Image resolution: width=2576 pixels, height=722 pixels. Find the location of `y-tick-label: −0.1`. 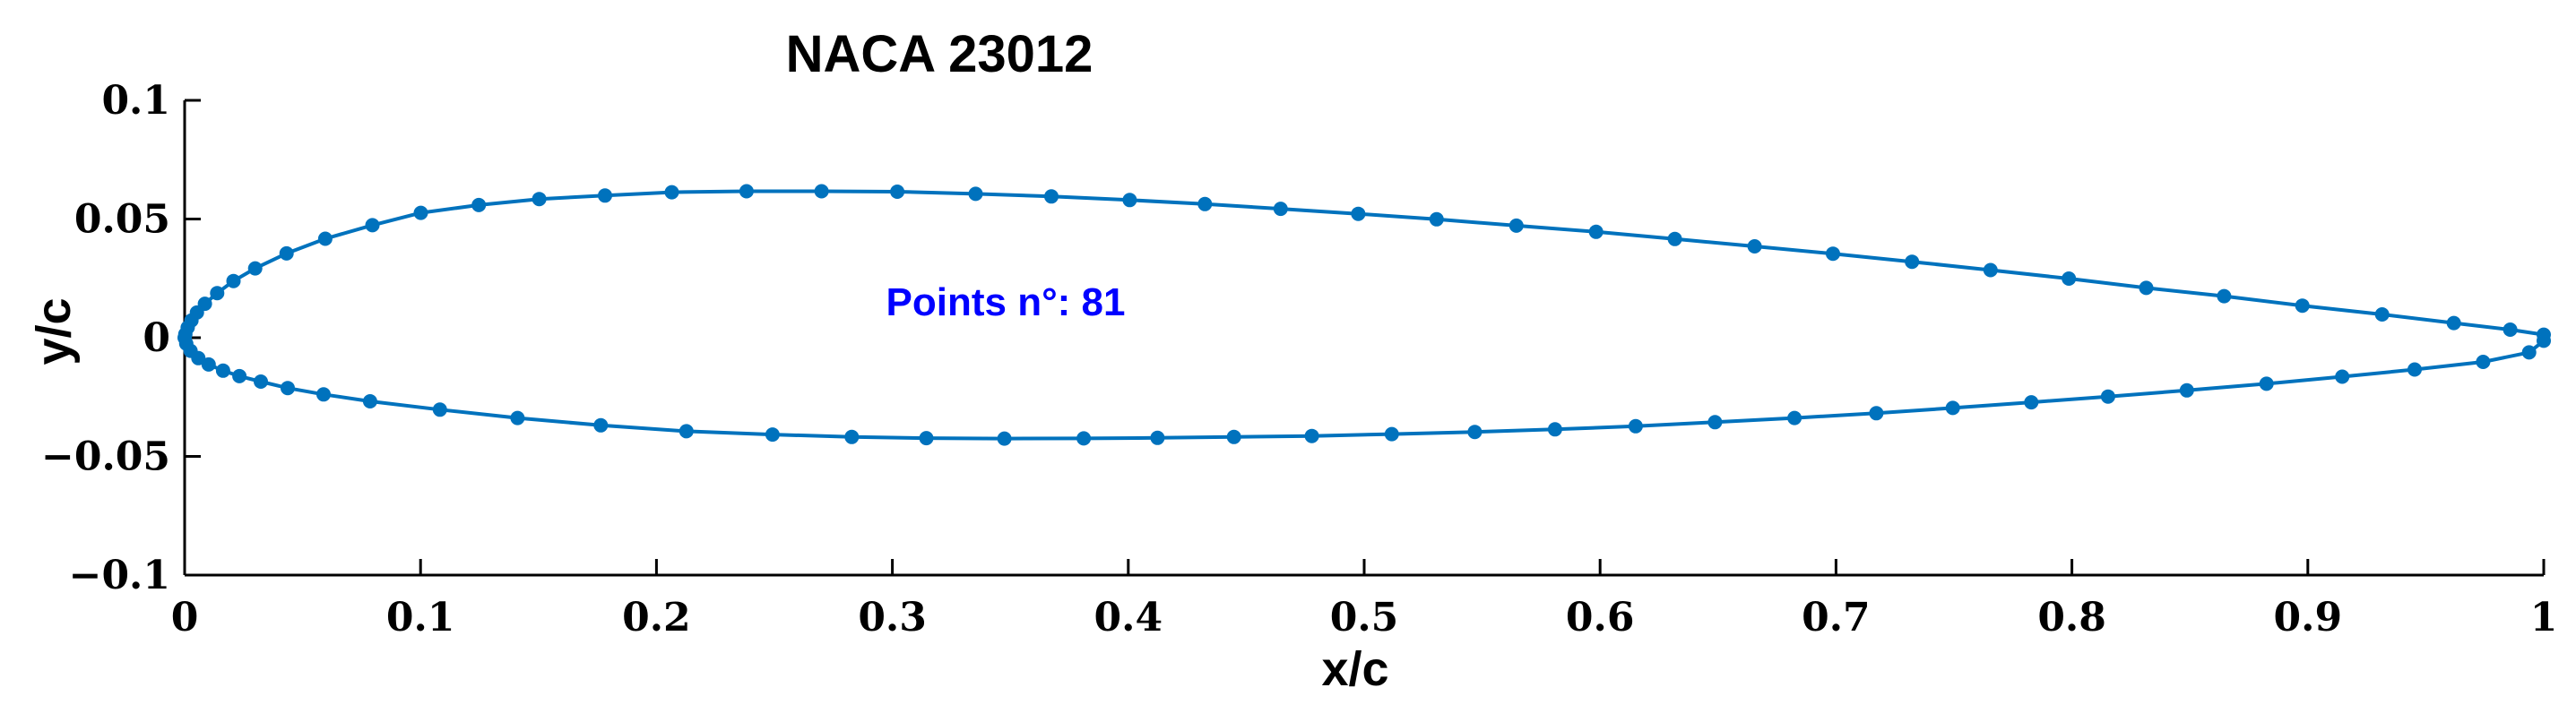

y-tick-label: −0.1 is located at coordinates (119, 575).